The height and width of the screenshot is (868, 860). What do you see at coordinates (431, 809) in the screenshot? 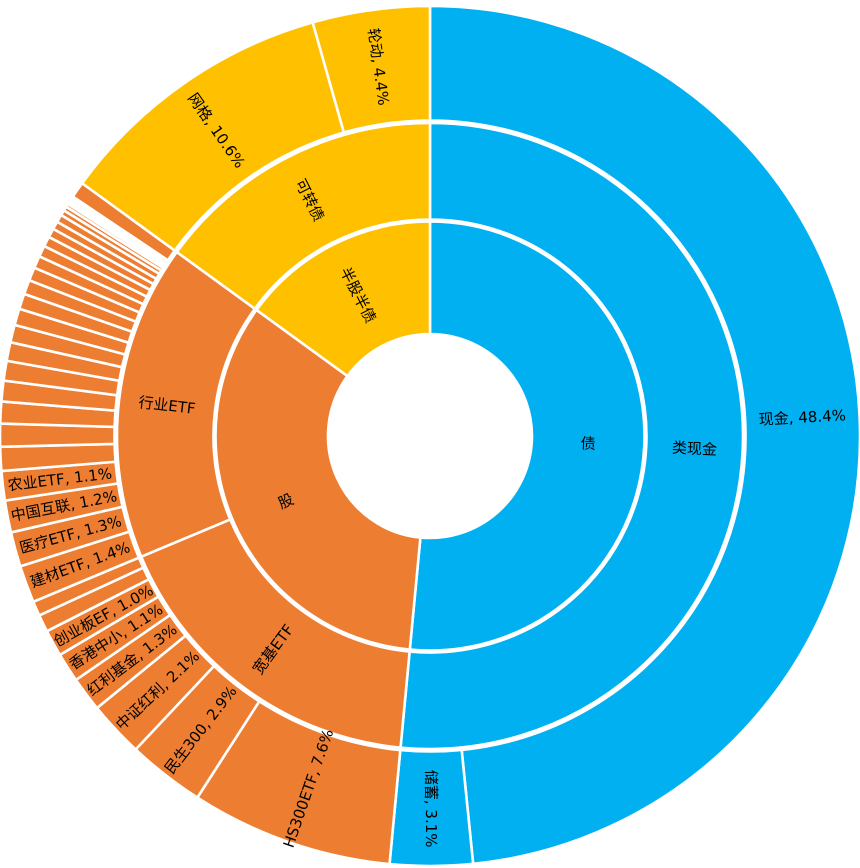
I see `label-savings: 储蓄, 3.1%` at bounding box center [431, 809].